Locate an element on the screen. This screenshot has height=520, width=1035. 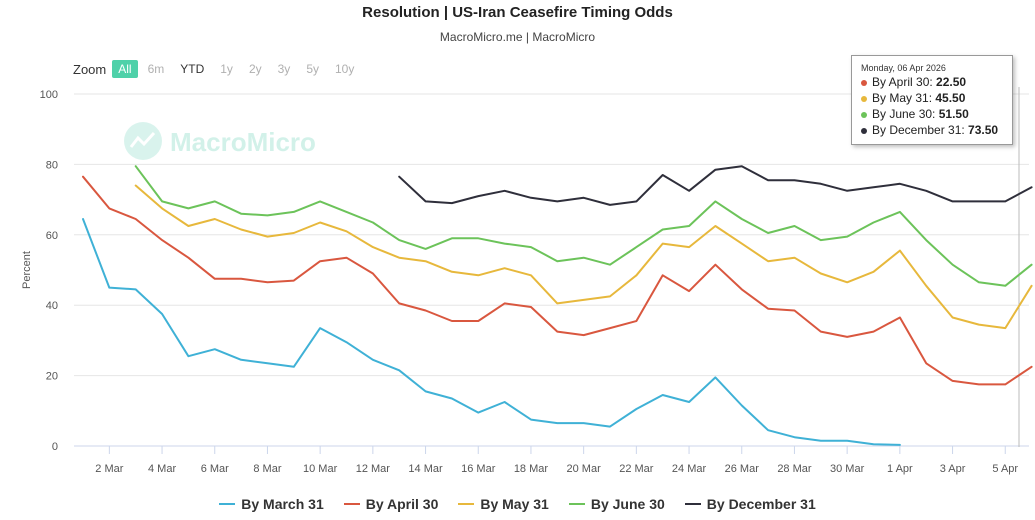
x-tick-label: 5 Apr is located at coordinates (1005, 469).